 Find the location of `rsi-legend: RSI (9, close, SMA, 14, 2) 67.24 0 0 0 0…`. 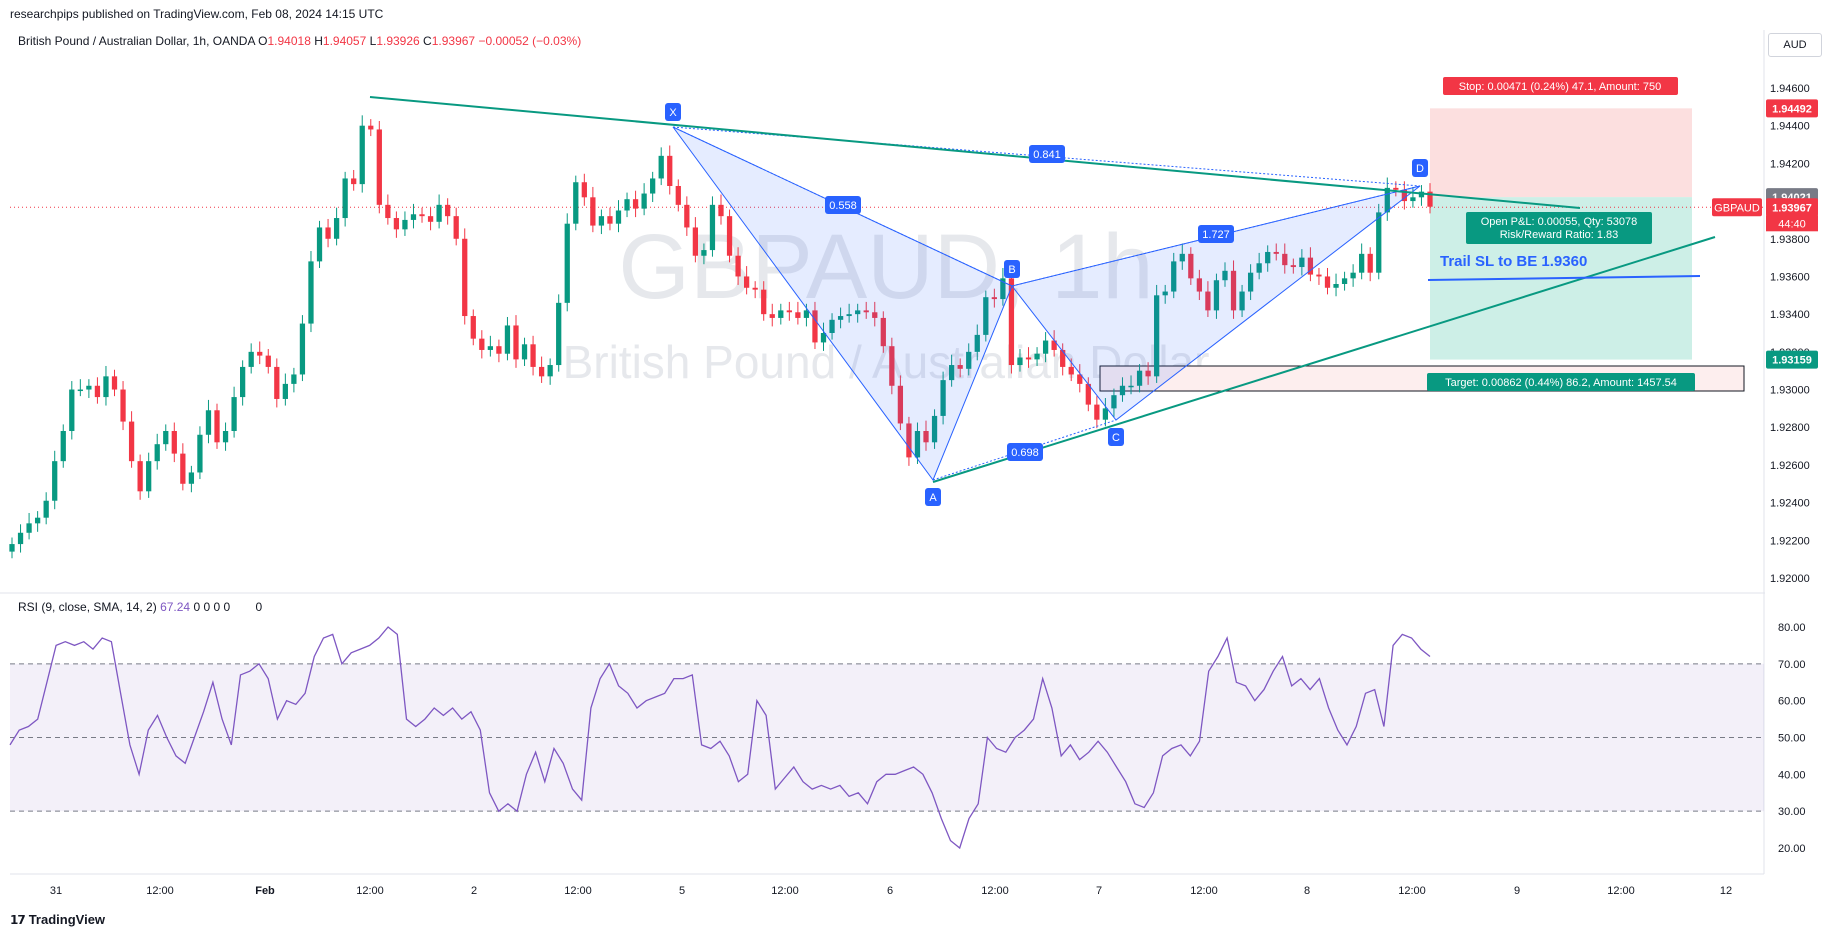

rsi-legend: RSI (9, close, SMA, 14, 2) 67.24 0 0 0 0… is located at coordinates (140, 607).